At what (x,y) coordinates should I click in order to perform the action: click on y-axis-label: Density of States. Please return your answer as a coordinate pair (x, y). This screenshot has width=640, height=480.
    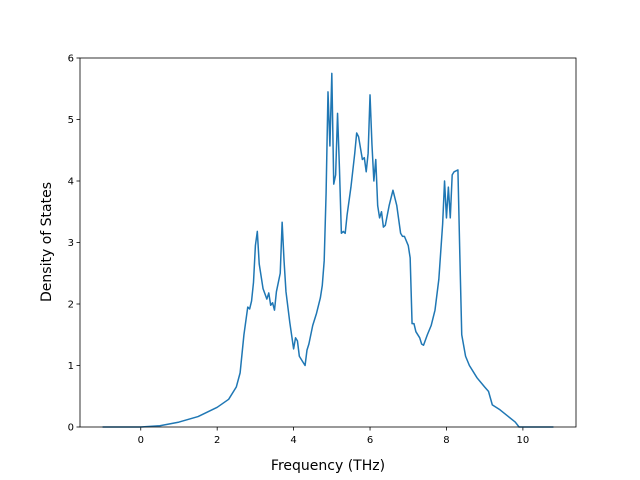
    Looking at the image, I should click on (47, 242).